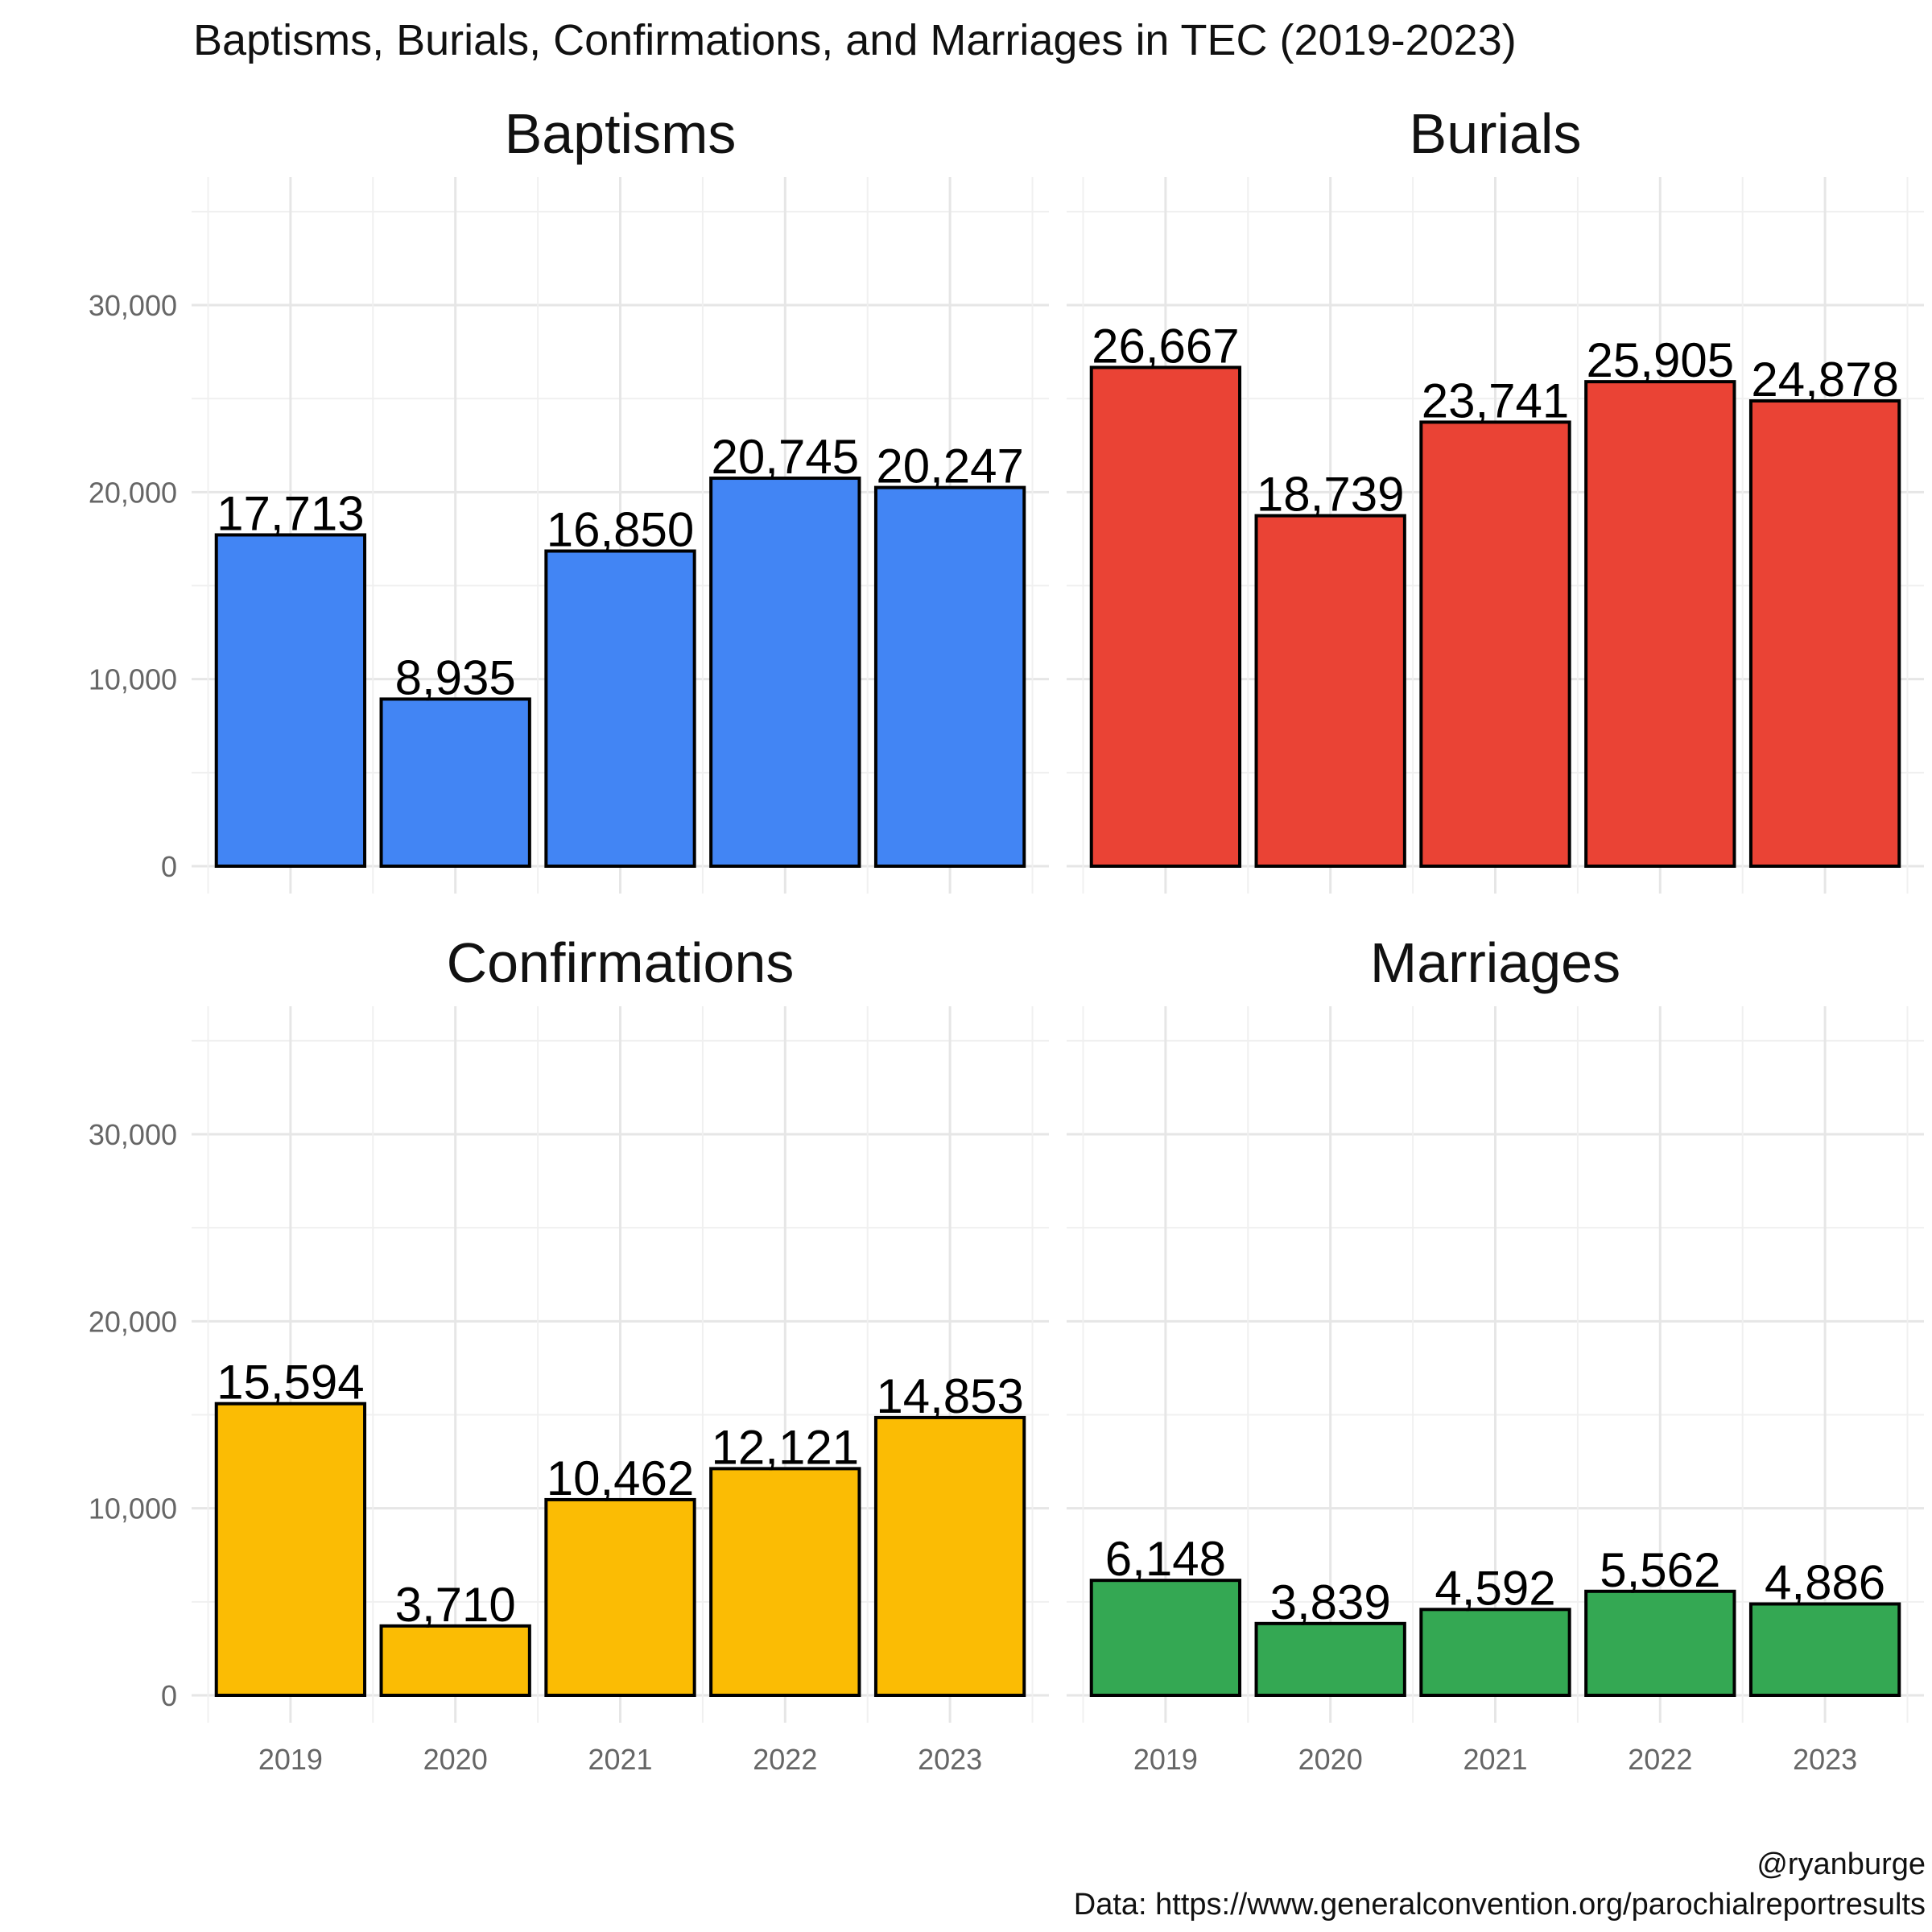  Describe the element at coordinates (949, 1556) in the screenshot. I see `bar-confirmations-2023` at that location.